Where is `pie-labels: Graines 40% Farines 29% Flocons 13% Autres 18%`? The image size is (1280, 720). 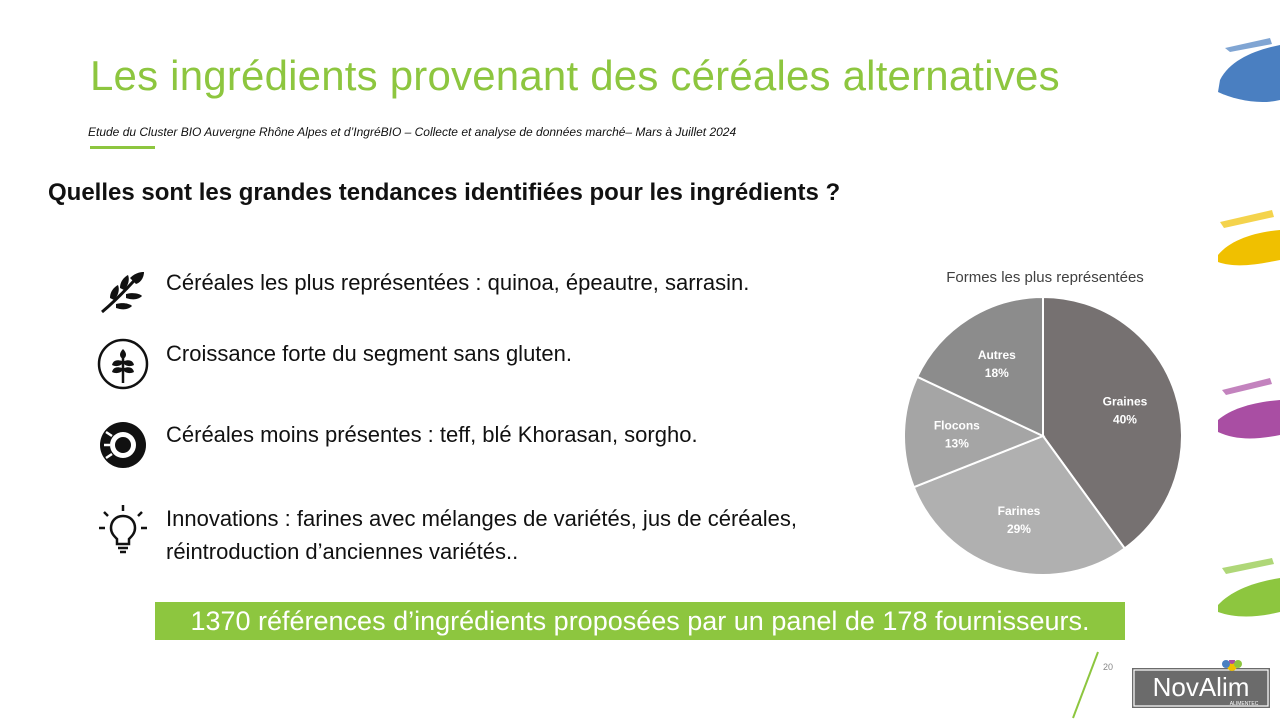
pie-labels: Graines 40% Farines 29% Flocons 13% Autres 18% is located at coordinates (1041, 442).